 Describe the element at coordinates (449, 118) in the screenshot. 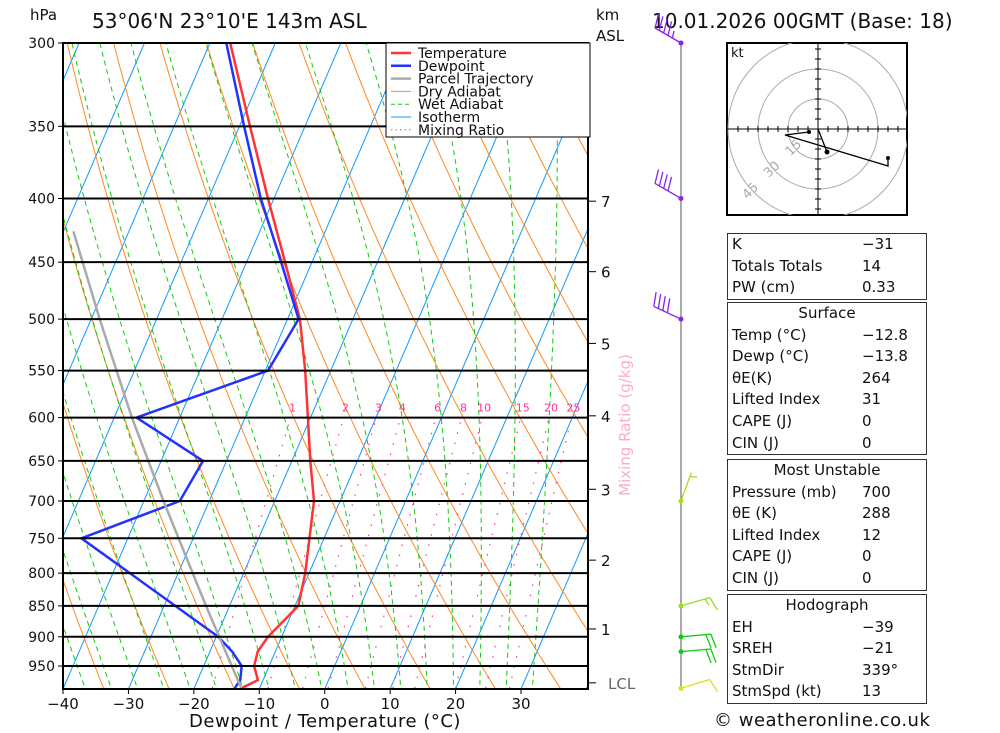

I see `legend-label: Isotherm` at that location.